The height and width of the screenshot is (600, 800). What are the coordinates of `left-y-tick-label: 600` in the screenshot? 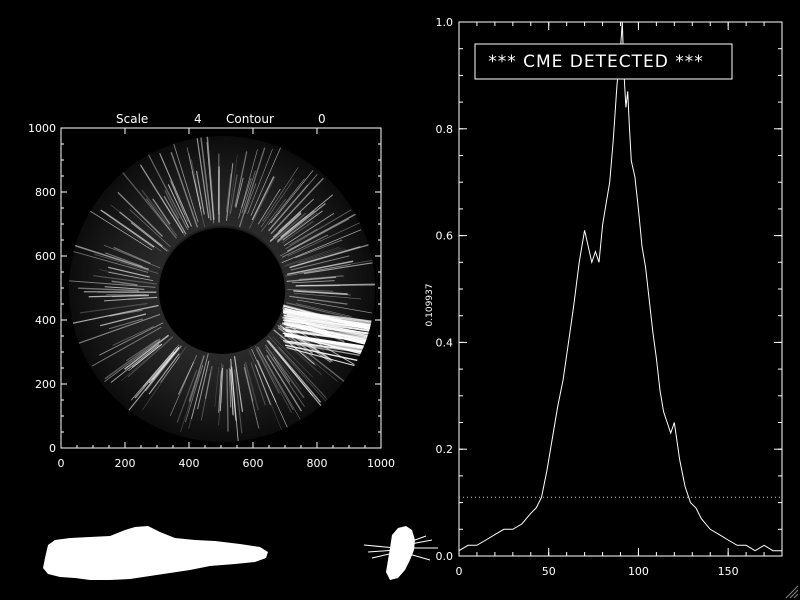 It's located at (45, 256).